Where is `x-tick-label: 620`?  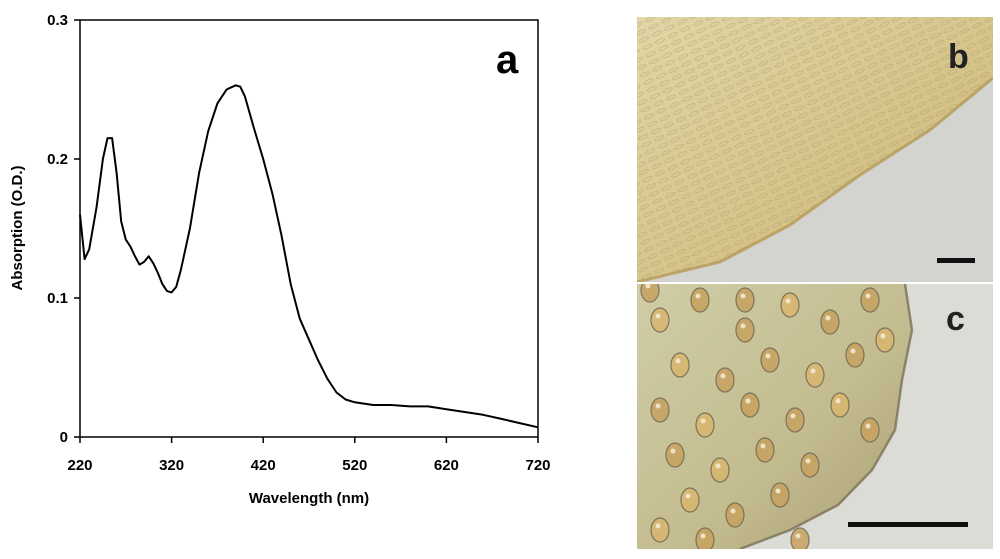
x-tick-label: 620 is located at coordinates (446, 465).